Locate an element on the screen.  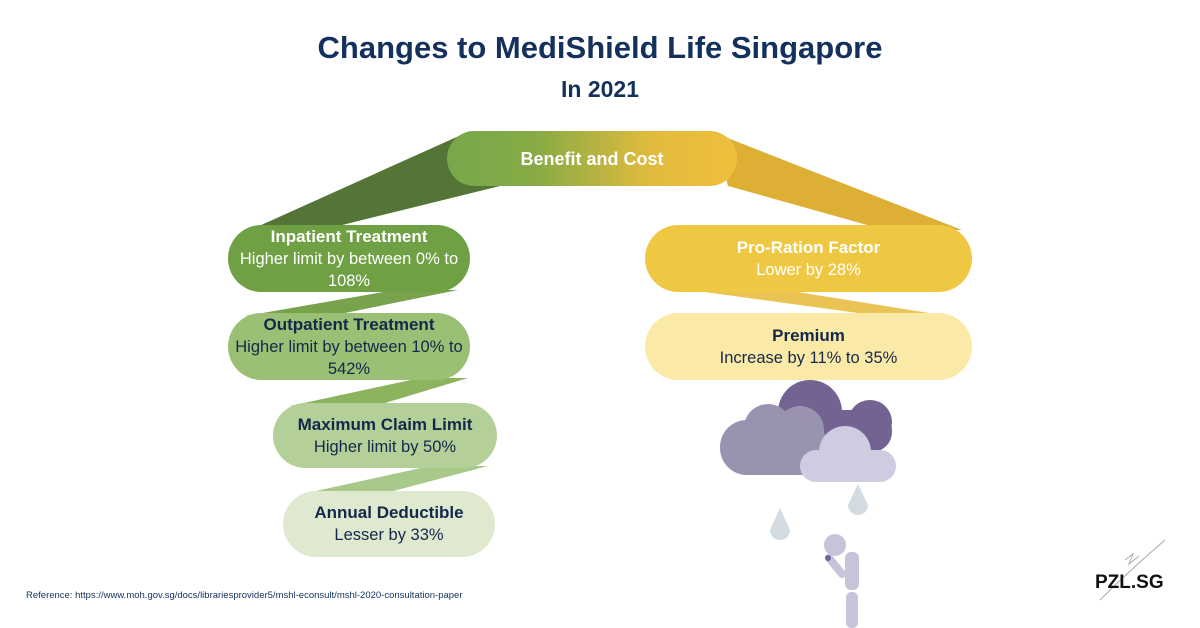
node-heading: Inpatient Treatment is located at coordinates (349, 236).